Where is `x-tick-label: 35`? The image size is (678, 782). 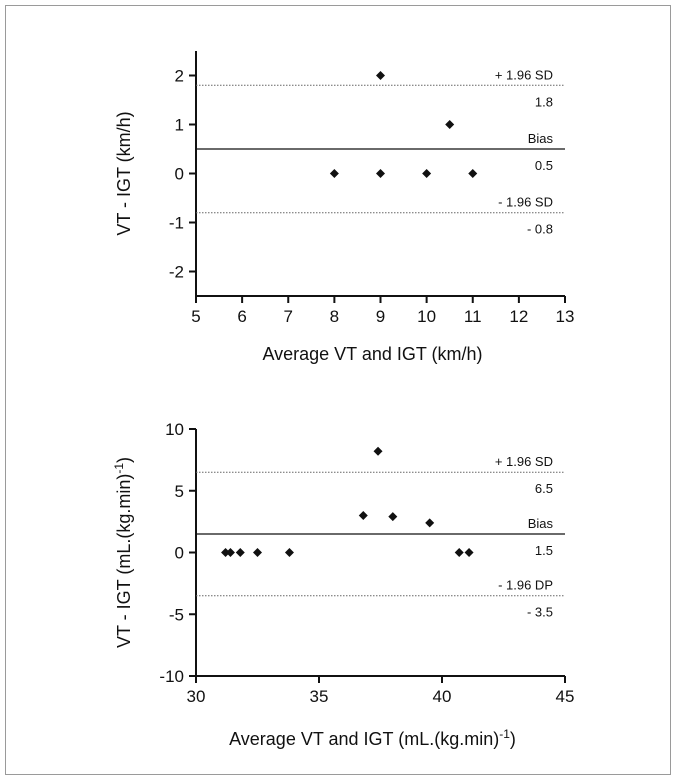 x-tick-label: 35 is located at coordinates (319, 696).